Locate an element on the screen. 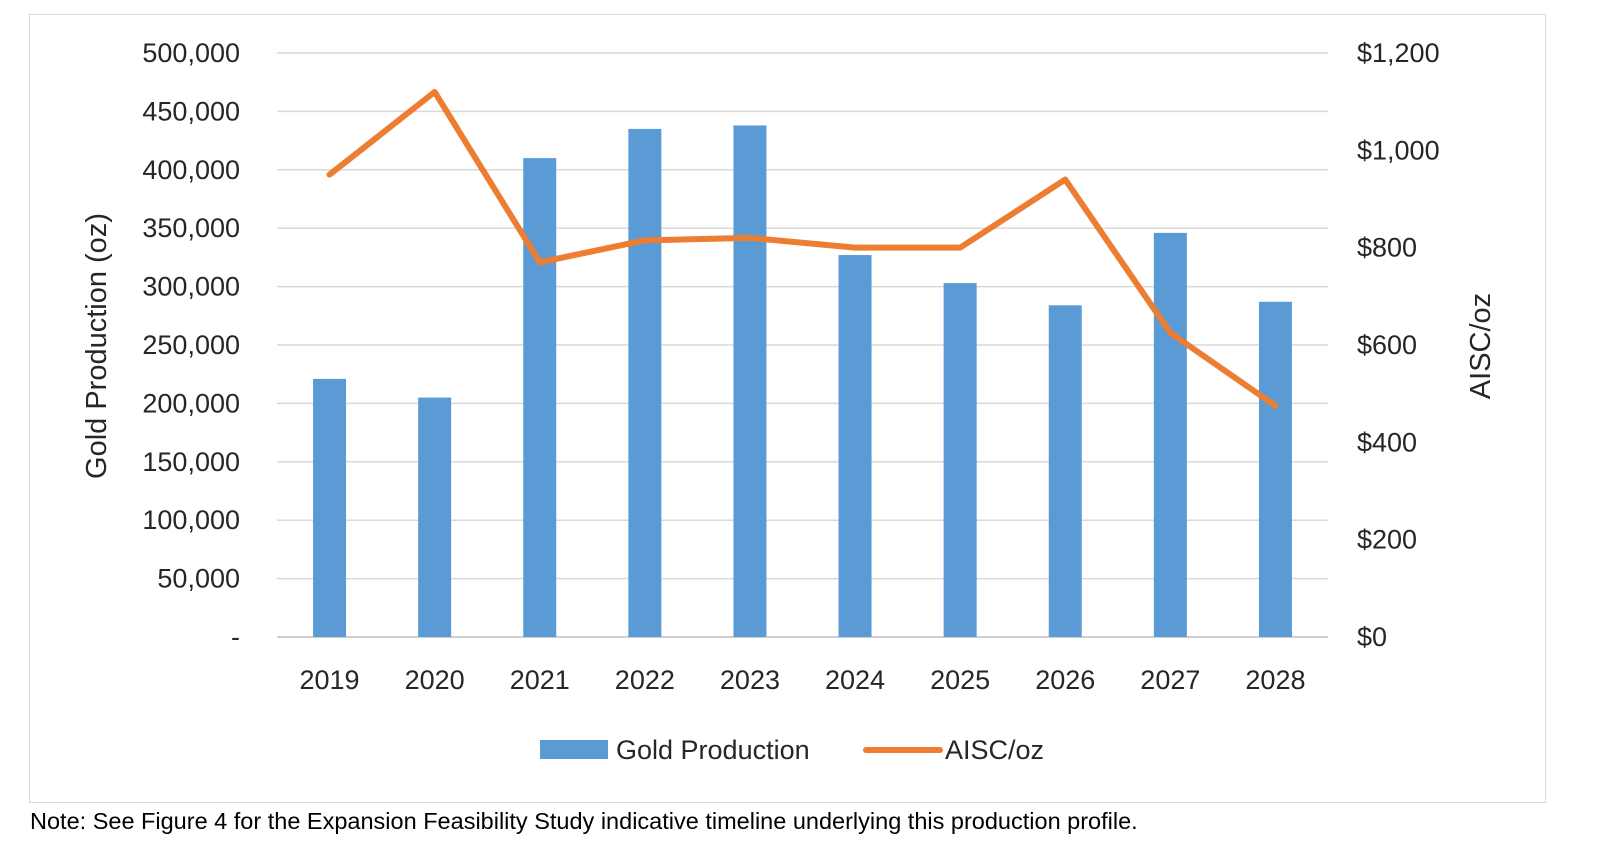  right-tick-label: $1,200 is located at coordinates (1398, 53).